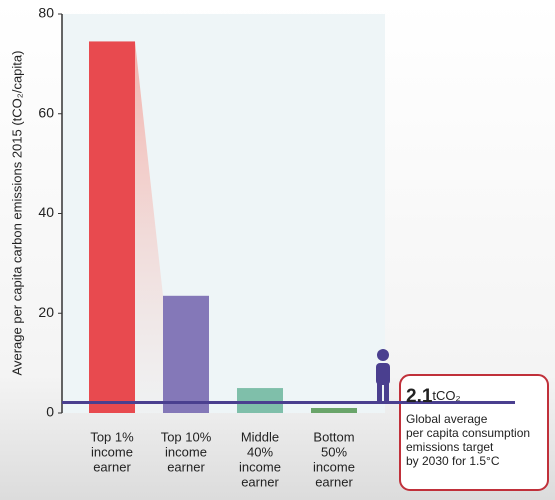  What do you see at coordinates (46, 13) in the screenshot?
I see `y-tick-label: 80` at bounding box center [46, 13].